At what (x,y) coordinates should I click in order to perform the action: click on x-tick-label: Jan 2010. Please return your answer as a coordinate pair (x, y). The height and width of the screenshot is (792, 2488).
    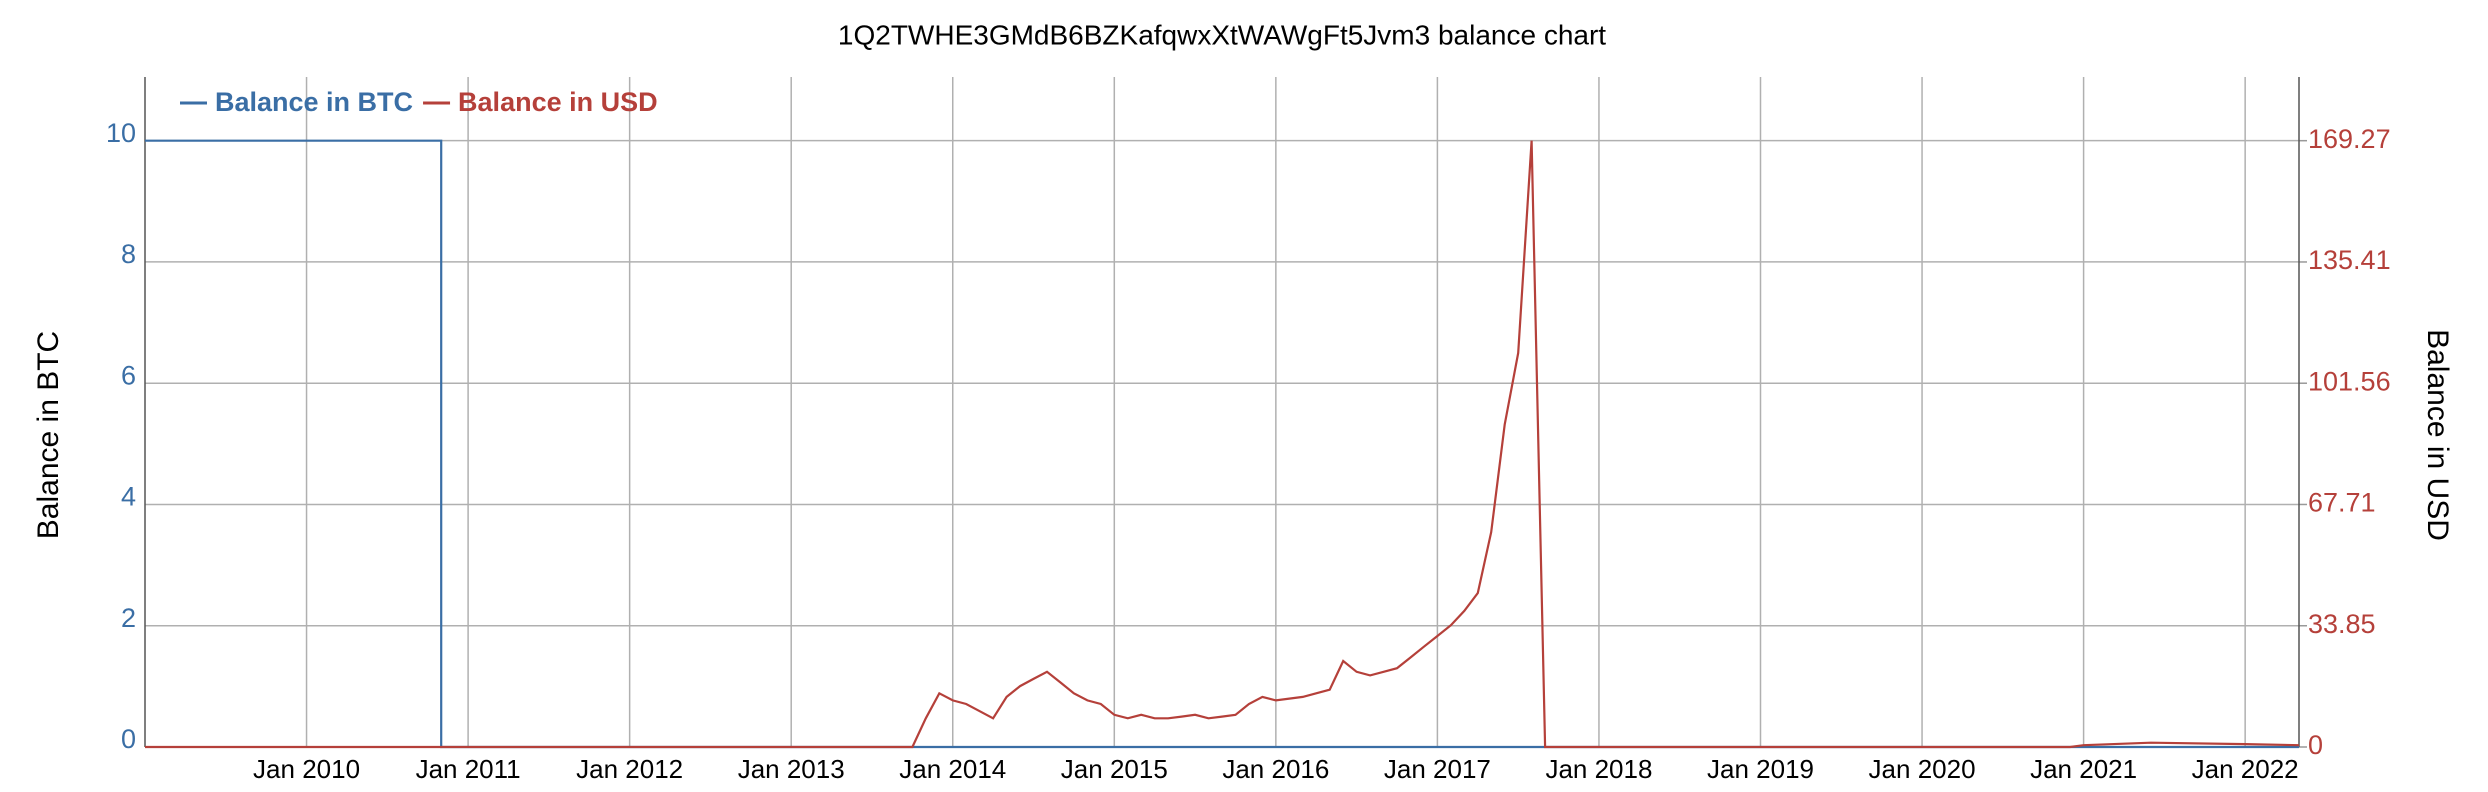
    Looking at the image, I should click on (306, 769).